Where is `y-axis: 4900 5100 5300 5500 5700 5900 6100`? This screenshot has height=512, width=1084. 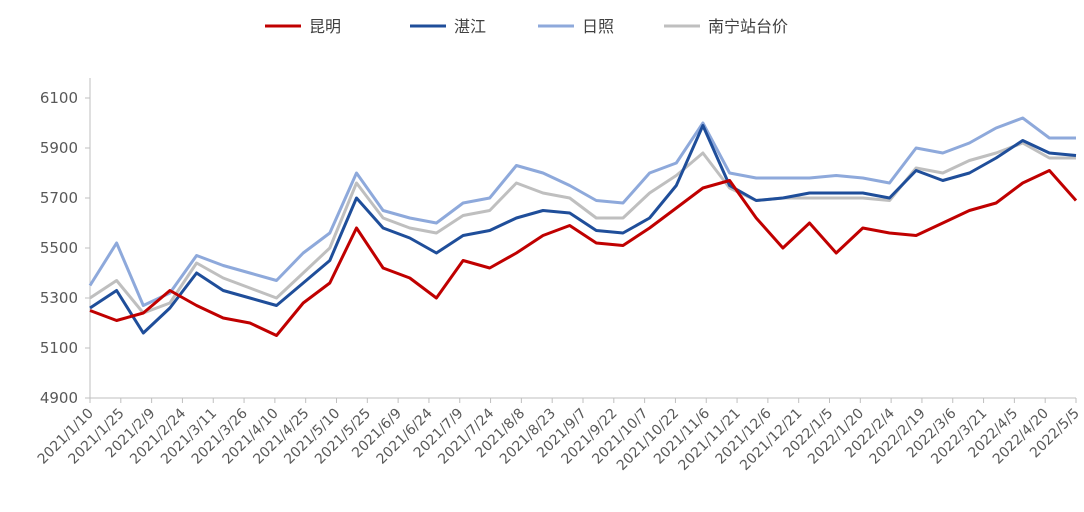
y-axis: 4900 5100 5300 5500 5700 5900 6100 is located at coordinates (65, 242).